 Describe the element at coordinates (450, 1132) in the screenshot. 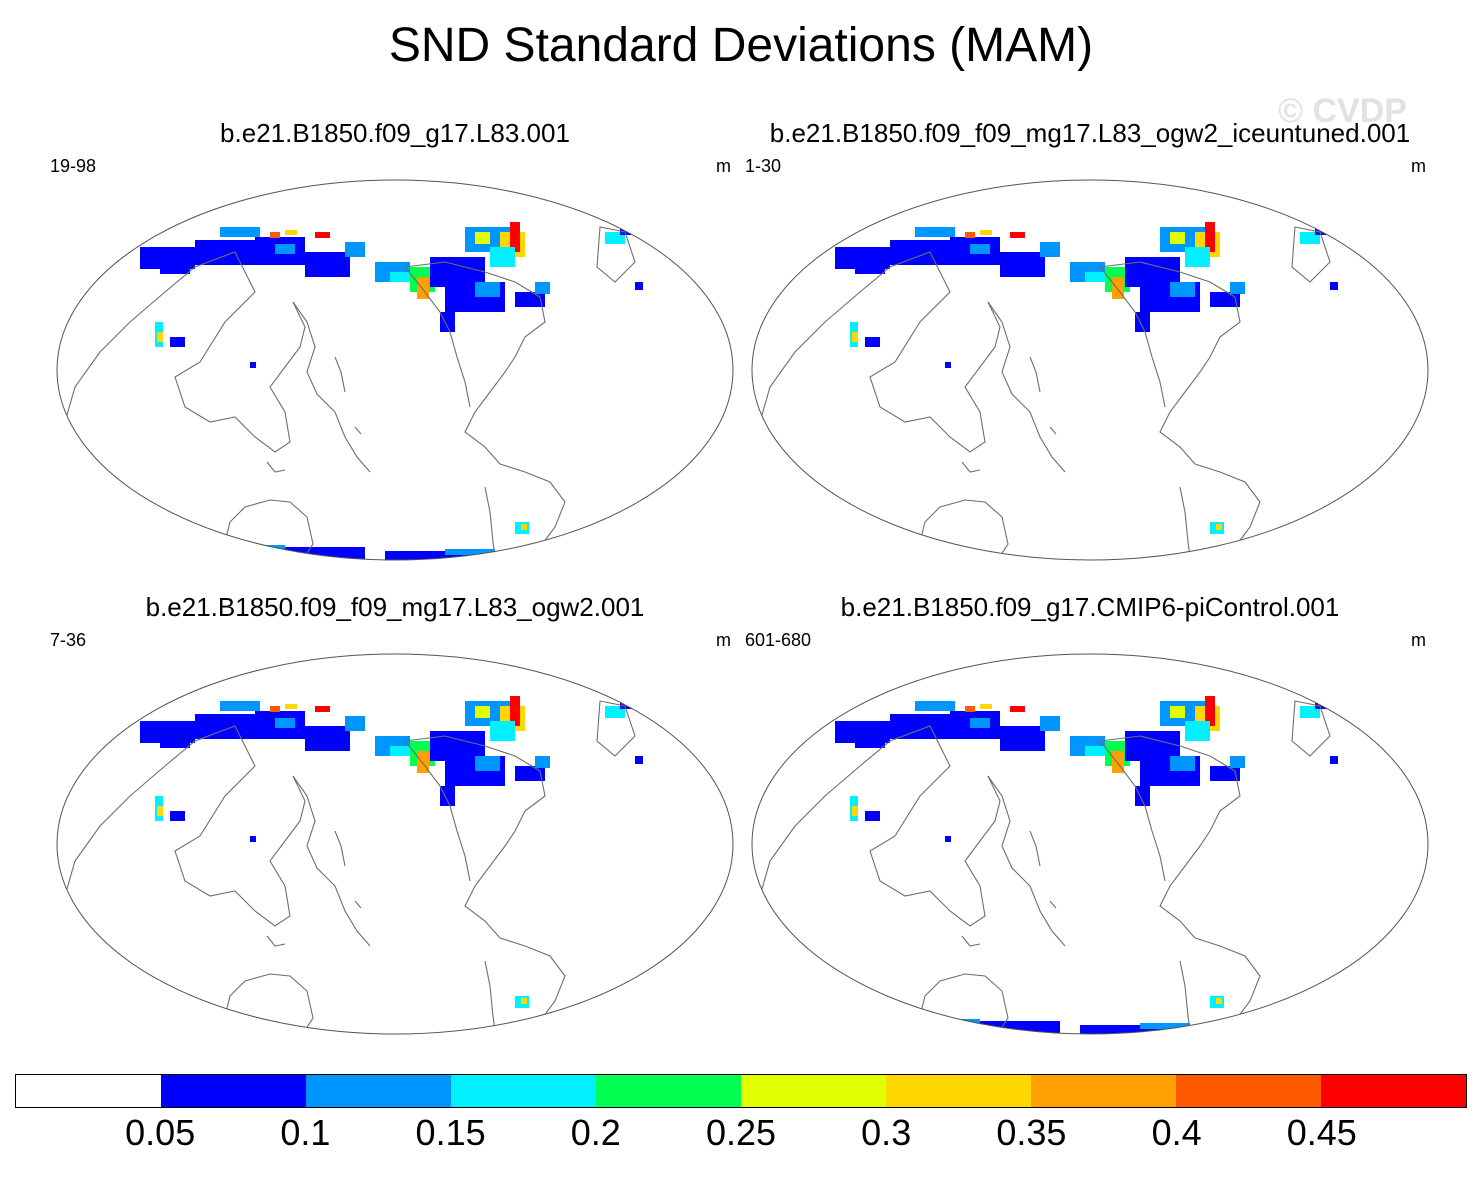

I see `colorbar-label: 0.15` at that location.